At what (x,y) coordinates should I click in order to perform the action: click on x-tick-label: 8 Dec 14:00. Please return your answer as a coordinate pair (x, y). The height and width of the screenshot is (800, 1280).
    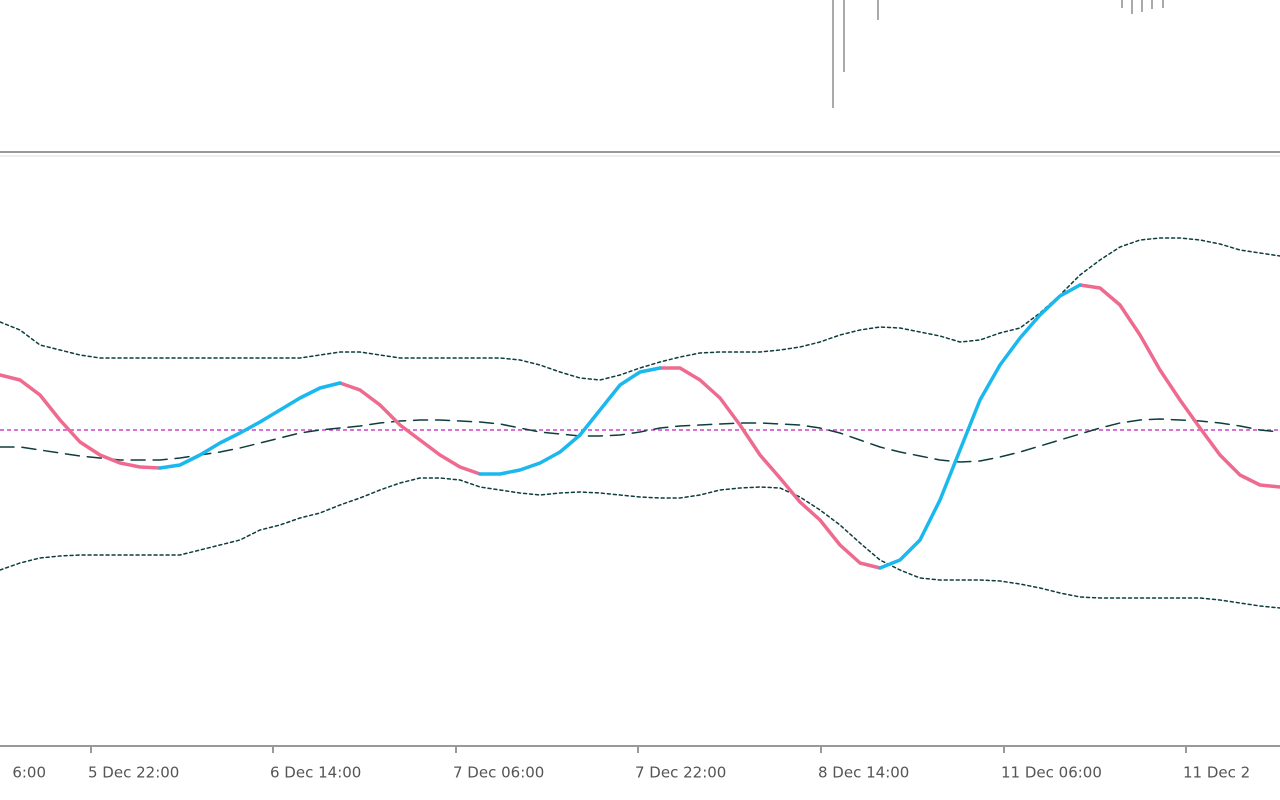
    Looking at the image, I should click on (863, 773).